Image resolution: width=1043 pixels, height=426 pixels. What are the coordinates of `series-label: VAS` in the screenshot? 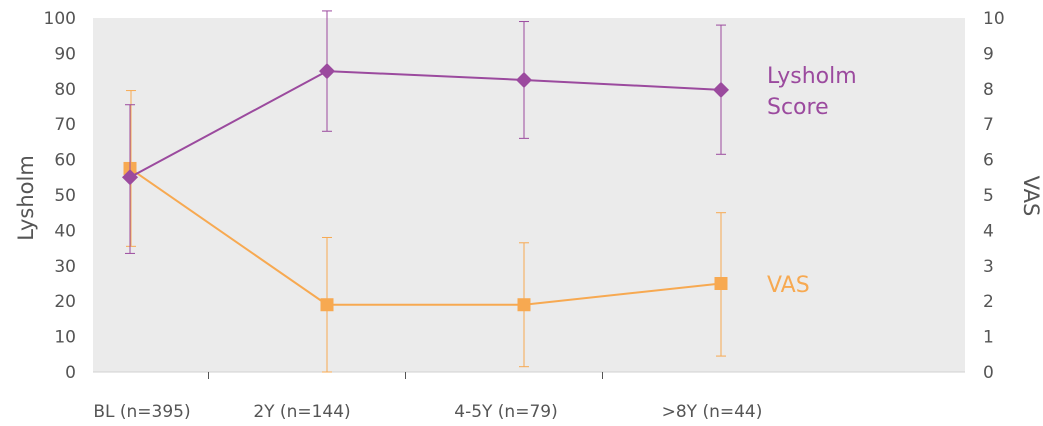 It's located at (788, 285).